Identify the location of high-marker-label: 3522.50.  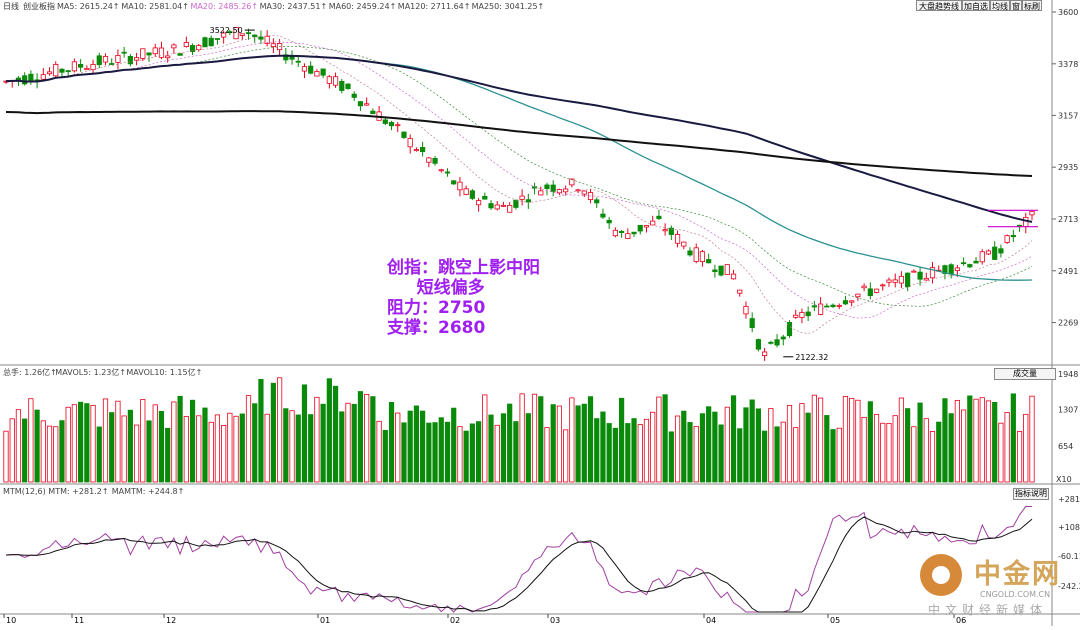
(226, 30).